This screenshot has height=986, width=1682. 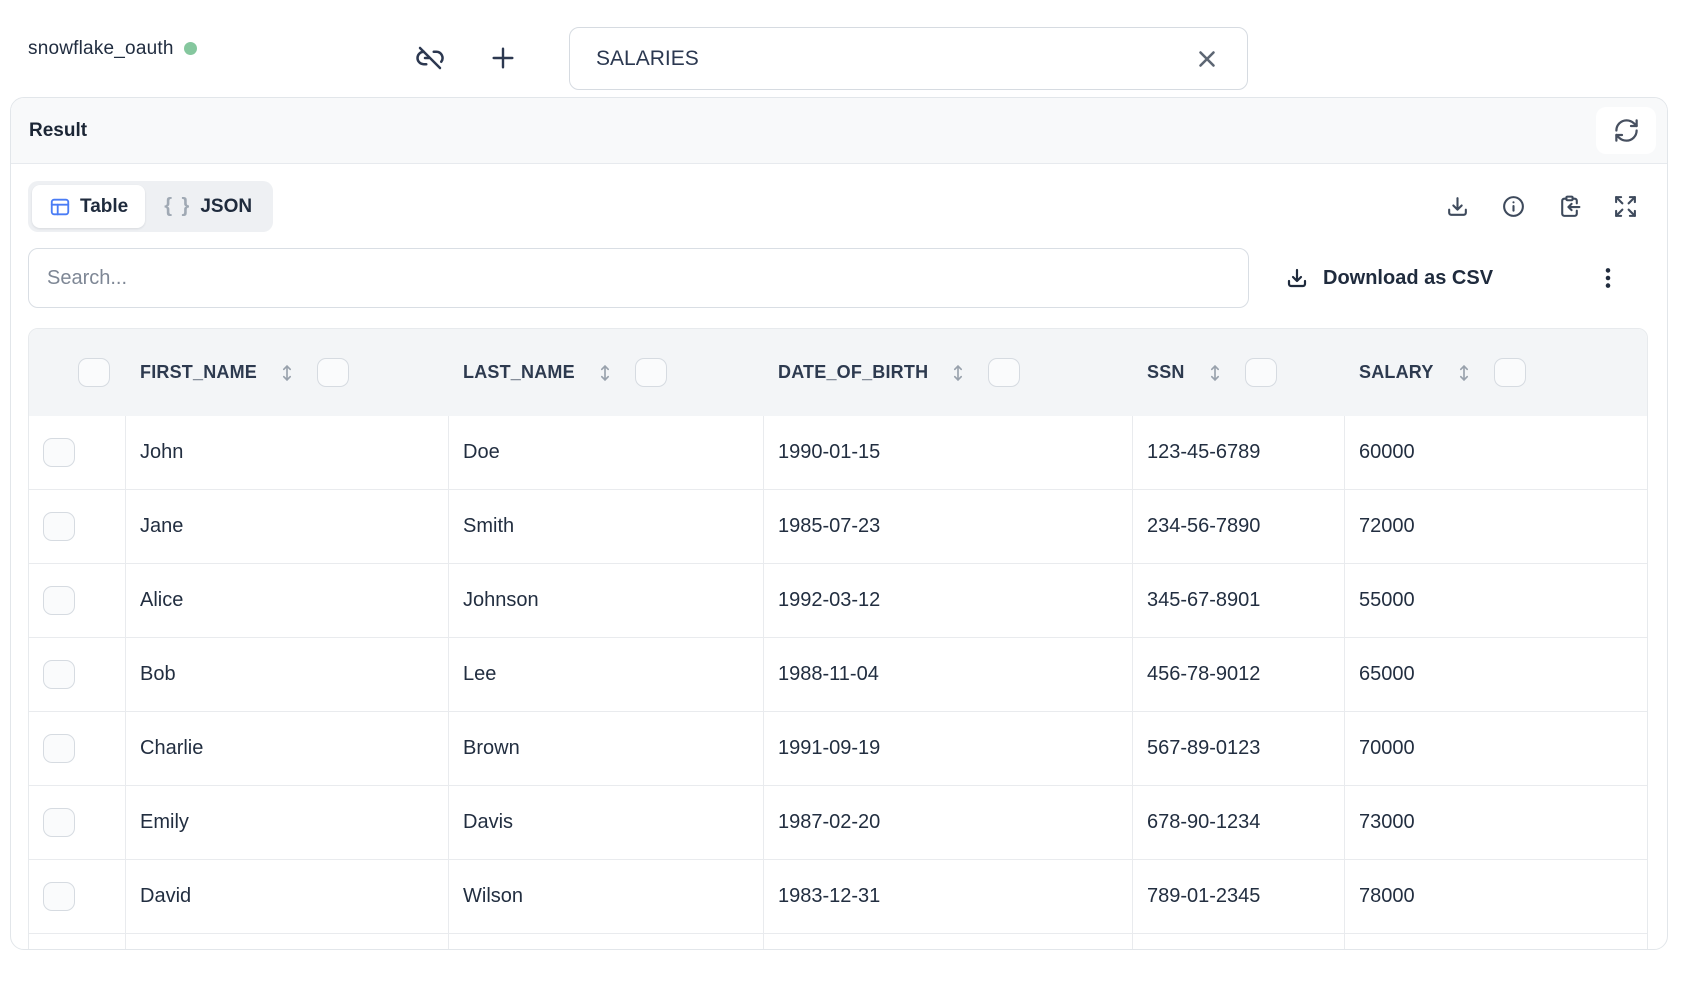 I want to click on expand-button, so click(x=1625, y=207).